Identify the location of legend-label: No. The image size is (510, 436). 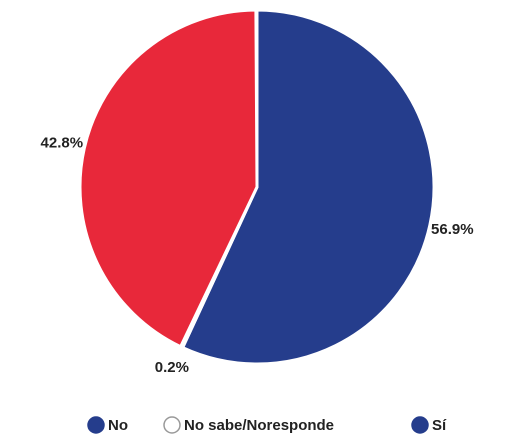
(118, 425).